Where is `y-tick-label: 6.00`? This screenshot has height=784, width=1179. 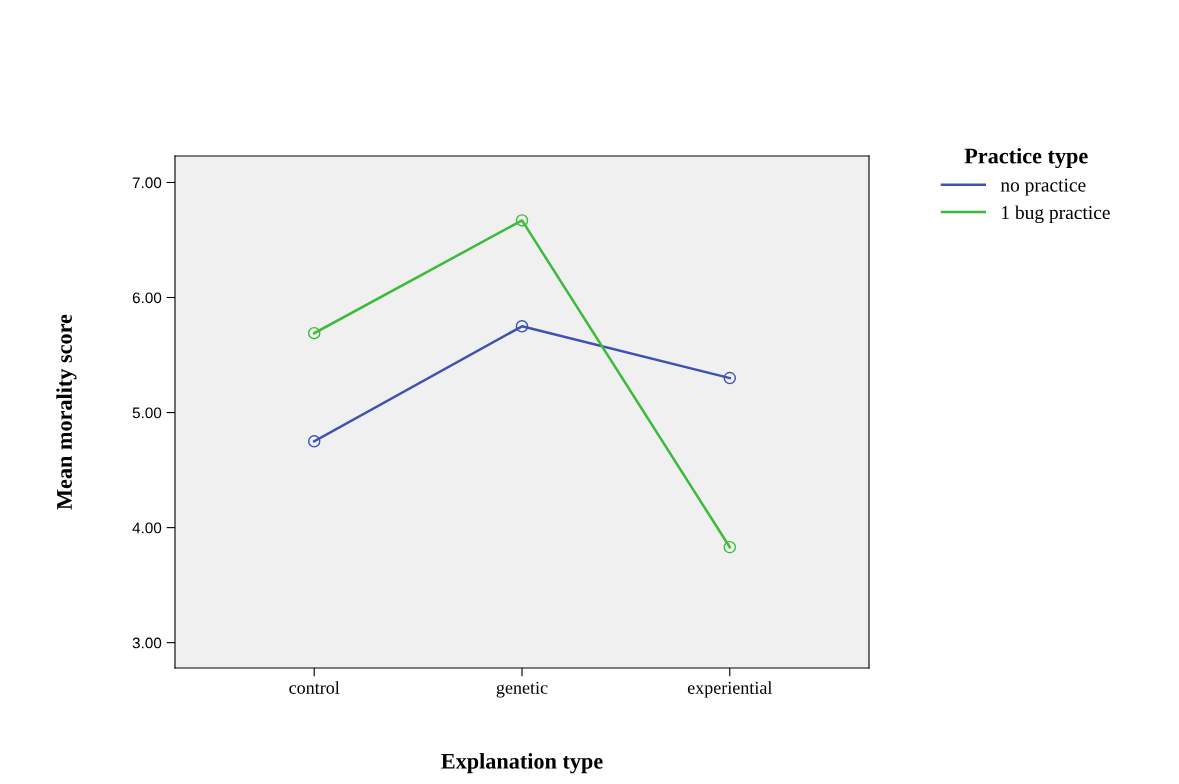
y-tick-label: 6.00 is located at coordinates (147, 298).